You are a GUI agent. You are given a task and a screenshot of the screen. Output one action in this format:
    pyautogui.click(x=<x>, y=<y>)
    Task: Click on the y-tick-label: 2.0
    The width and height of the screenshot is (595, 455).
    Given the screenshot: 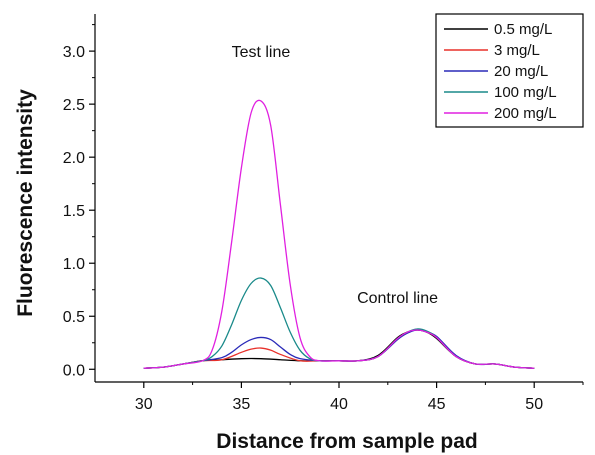 What is the action you would take?
    pyautogui.click(x=74, y=158)
    